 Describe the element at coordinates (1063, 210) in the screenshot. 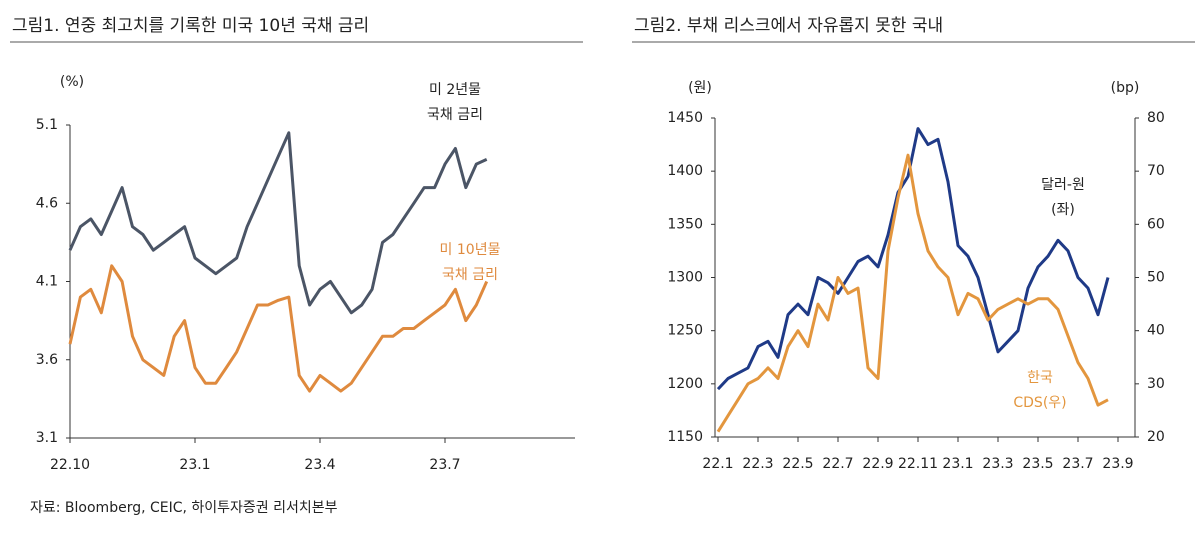

I see `series-label: (좌)` at that location.